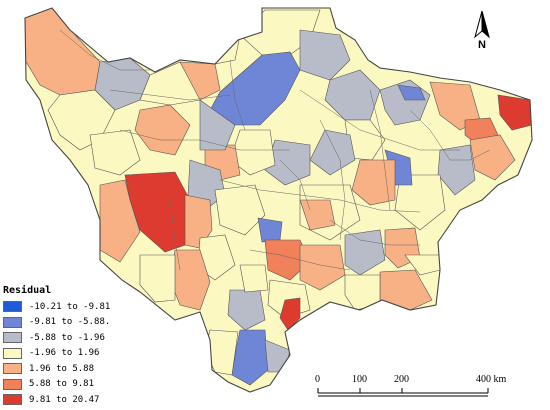 Image resolution: width=550 pixels, height=410 pixels. What do you see at coordinates (27, 290) in the screenshot?
I see `legend-title: Residual` at bounding box center [27, 290].